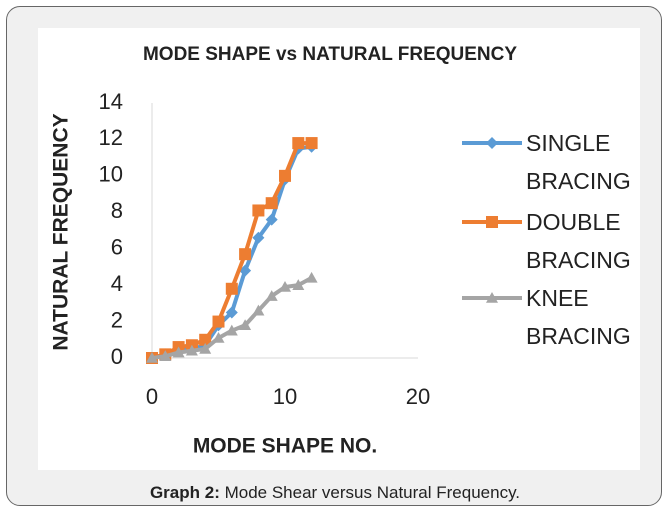 The height and width of the screenshot is (512, 670). Describe the element at coordinates (111, 137) in the screenshot. I see `y-tick-label: 12` at that location.